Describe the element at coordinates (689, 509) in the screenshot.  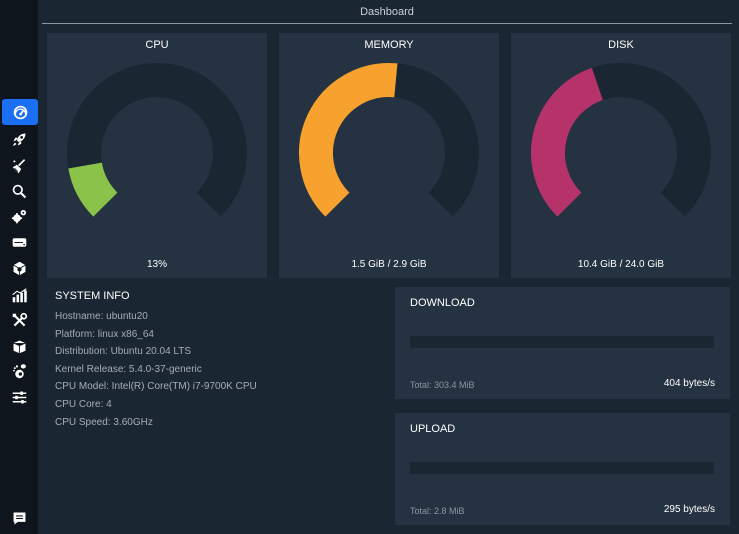
I see `upload-rate: 295 bytes/s` at that location.